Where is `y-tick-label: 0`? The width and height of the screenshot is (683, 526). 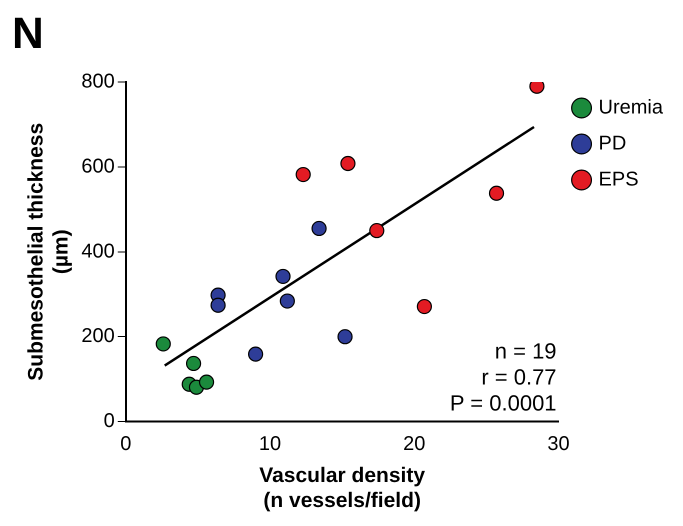
y-tick-label: 0 is located at coordinates (109, 421).